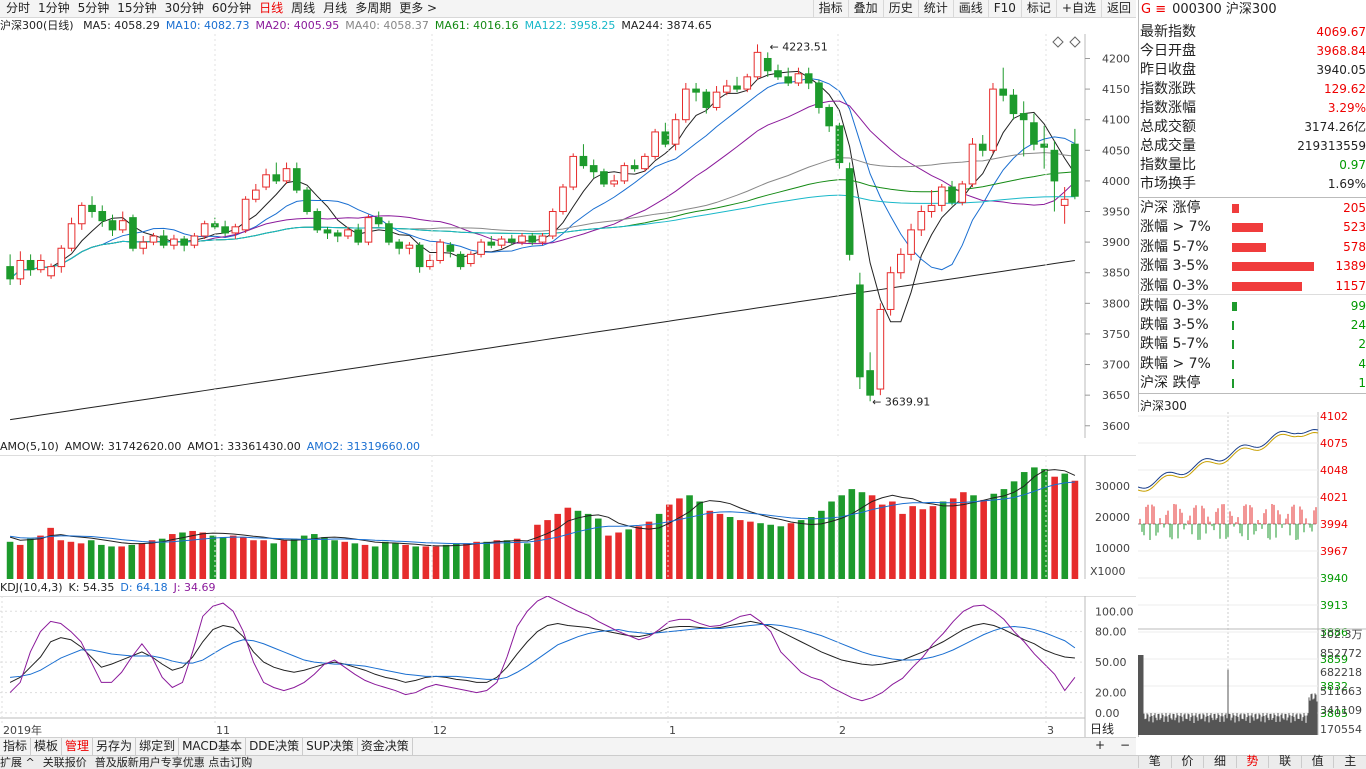 This screenshot has height=769, width=1366. What do you see at coordinates (1004, 8) in the screenshot?
I see `tool-button-5: F10` at bounding box center [1004, 8].